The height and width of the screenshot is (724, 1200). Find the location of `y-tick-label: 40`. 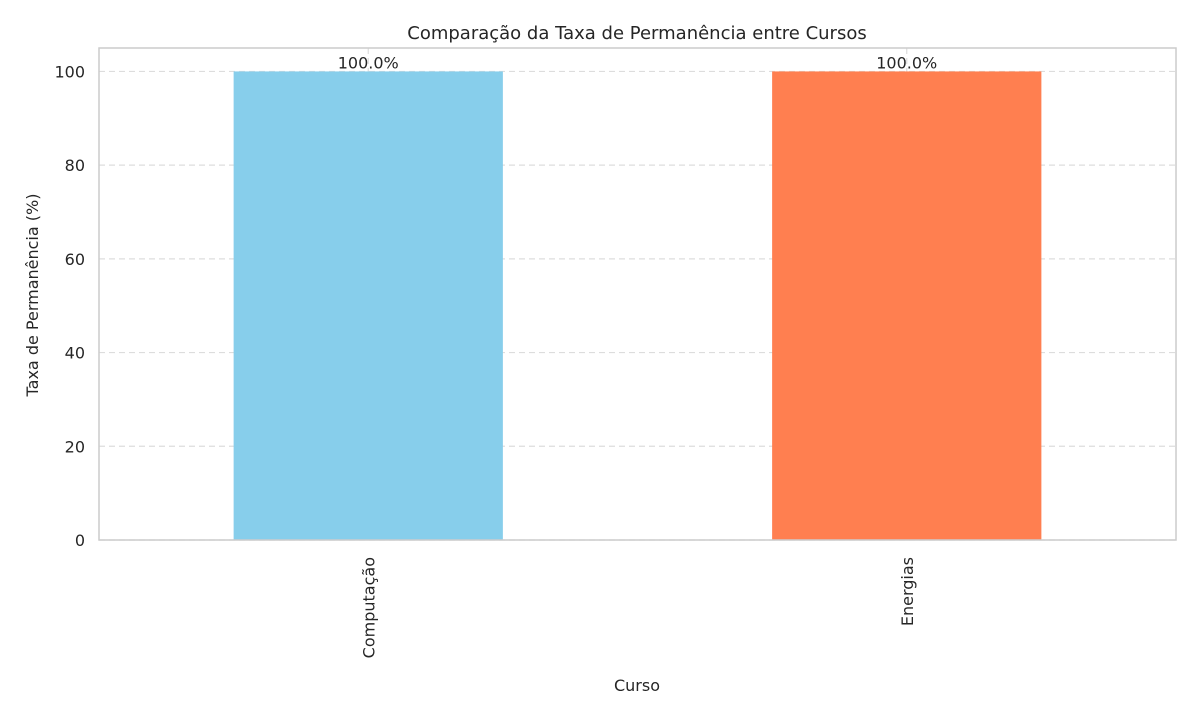

y-tick-label: 40 is located at coordinates (75, 353).